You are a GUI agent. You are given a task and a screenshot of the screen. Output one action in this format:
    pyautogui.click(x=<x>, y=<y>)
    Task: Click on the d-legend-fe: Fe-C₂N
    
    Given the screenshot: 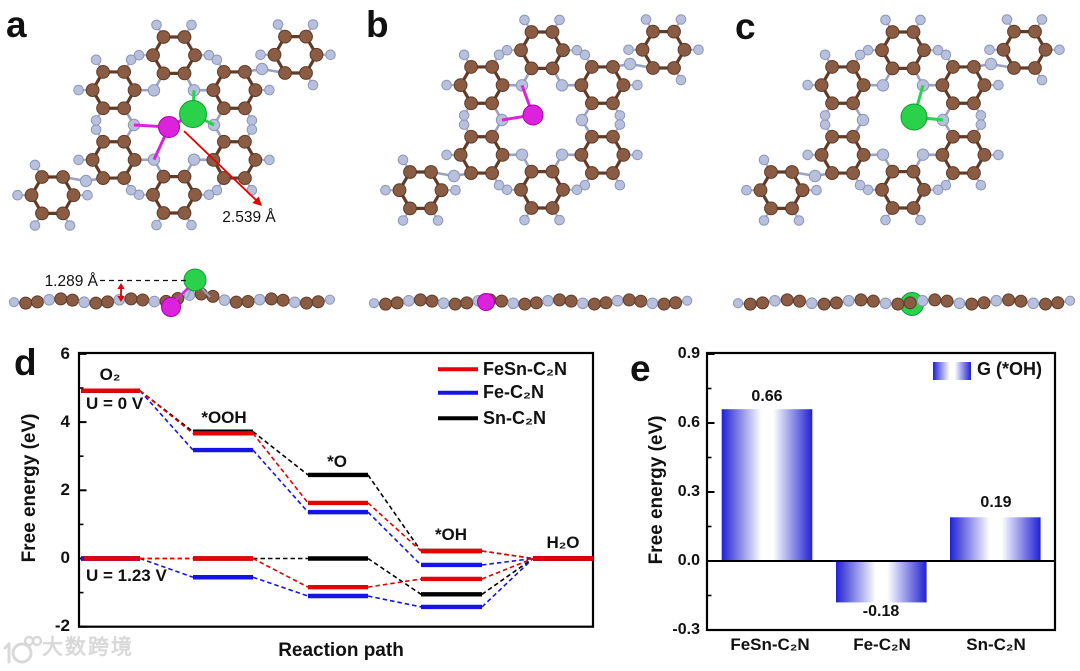 What is the action you would take?
    pyautogui.click(x=513, y=392)
    